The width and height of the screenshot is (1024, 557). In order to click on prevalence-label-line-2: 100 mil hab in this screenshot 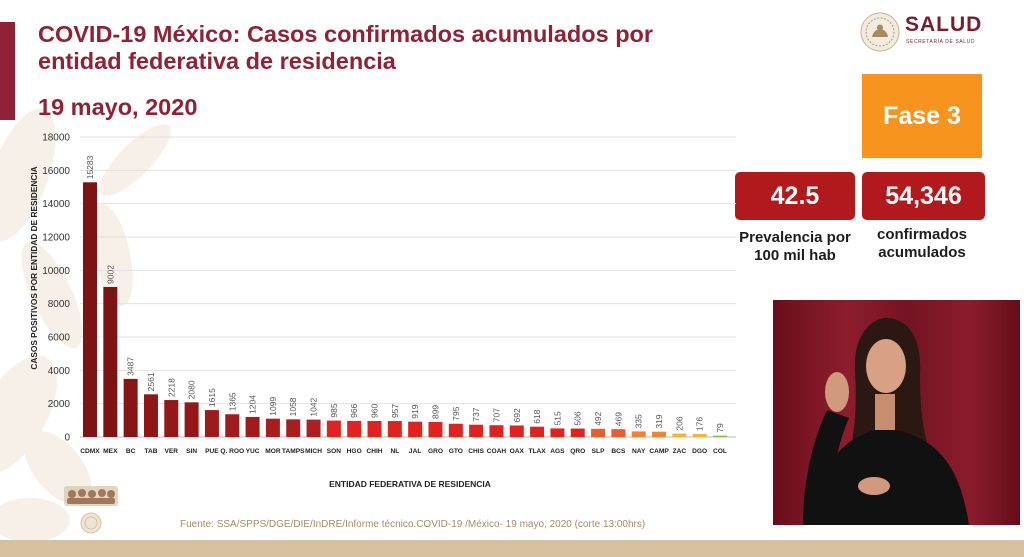, I will do `click(795, 255)`.